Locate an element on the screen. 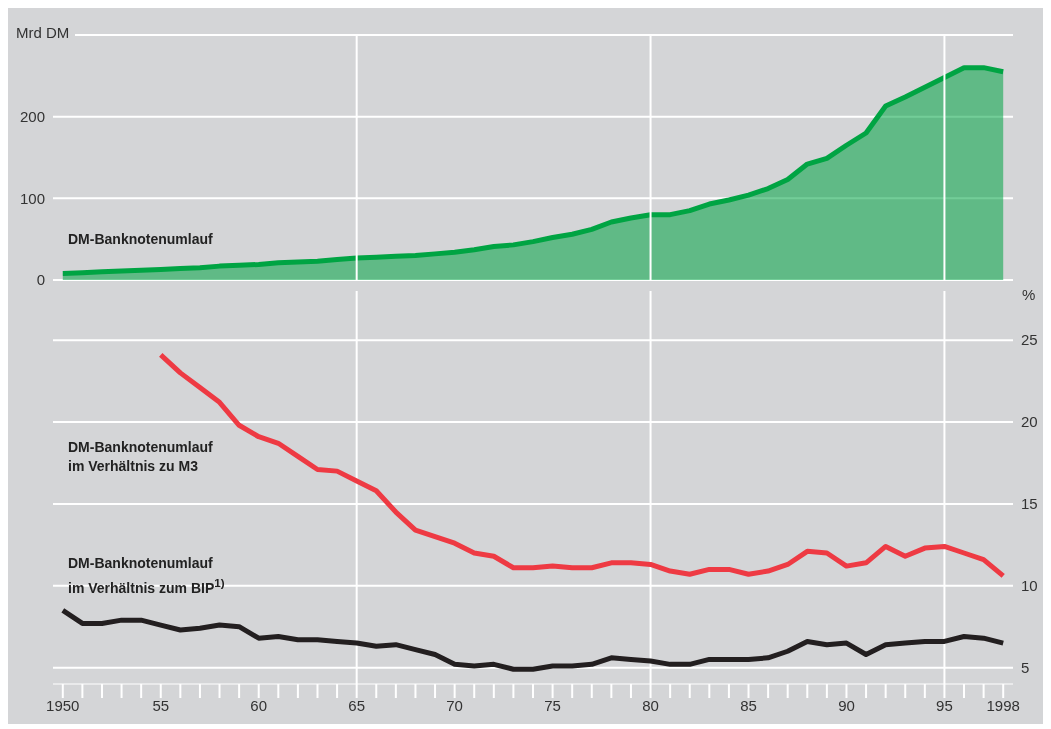 This screenshot has height=729, width=1051. x-tick-label: 95 is located at coordinates (944, 705).